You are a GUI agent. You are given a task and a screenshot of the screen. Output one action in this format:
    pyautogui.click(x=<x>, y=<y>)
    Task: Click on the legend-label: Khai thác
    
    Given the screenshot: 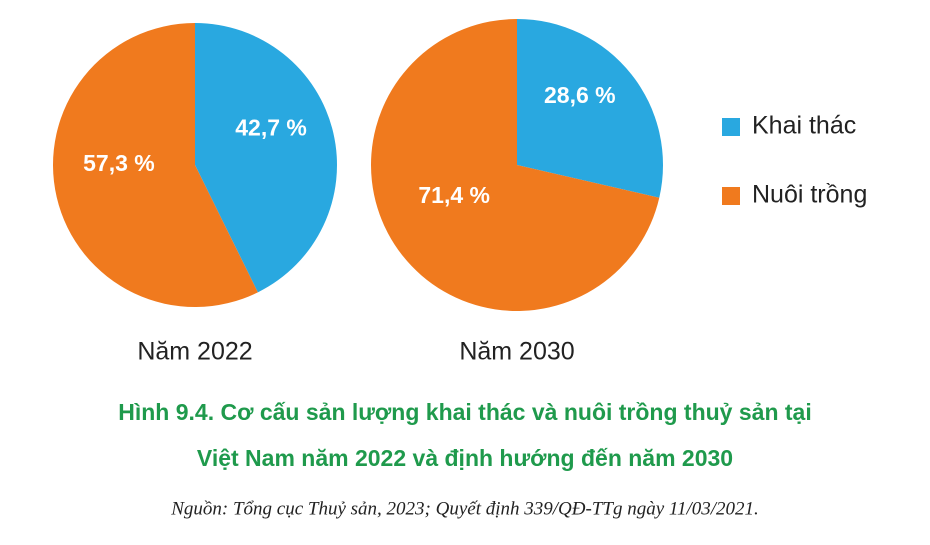 What is the action you would take?
    pyautogui.click(x=804, y=126)
    